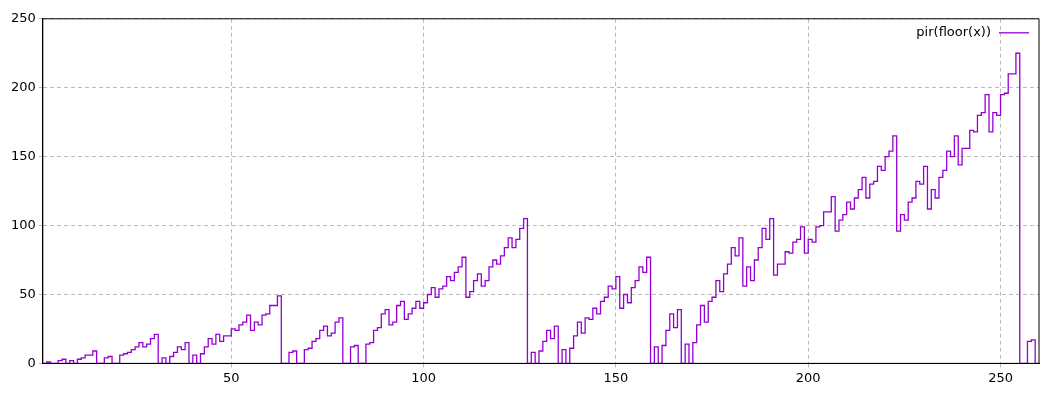 This screenshot has height=397, width=1051. I want to click on y-tick-label: 250, so click(23, 18).